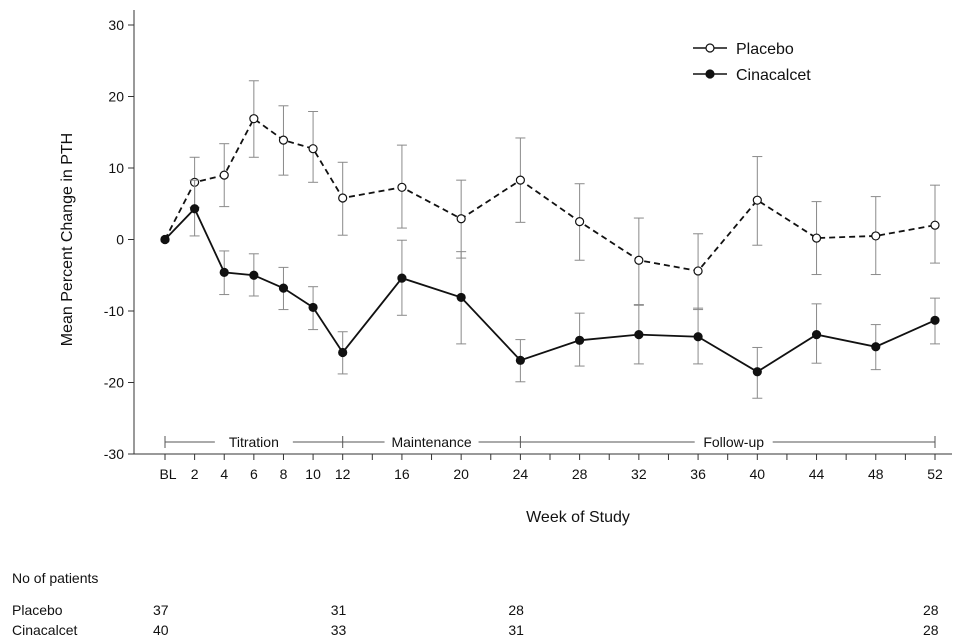  What do you see at coordinates (935, 474) in the screenshot?
I see `x-tick-label: 52` at bounding box center [935, 474].